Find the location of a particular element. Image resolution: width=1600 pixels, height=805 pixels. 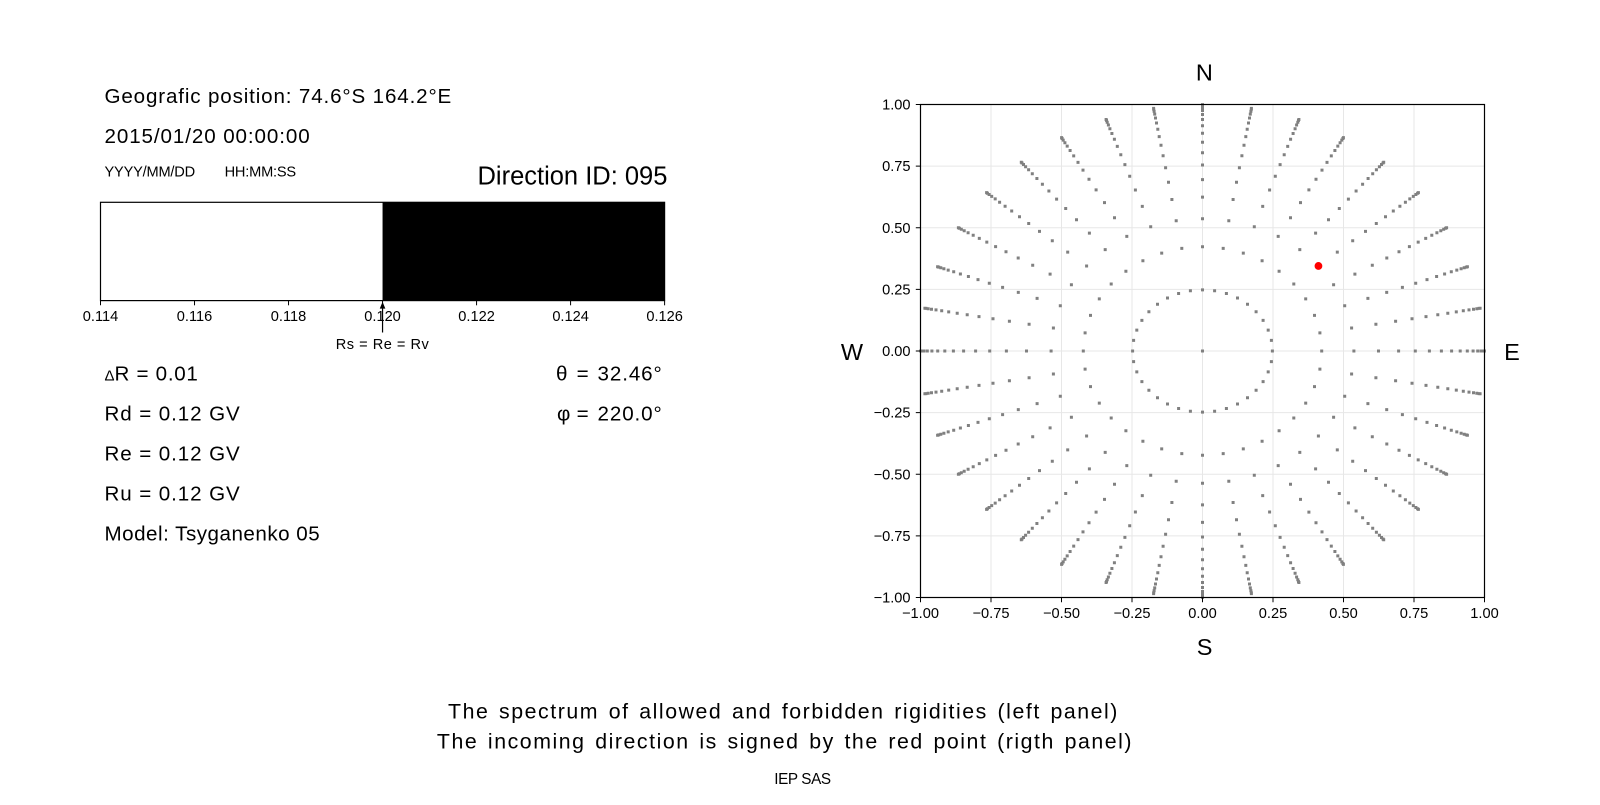

svg-text: 0.124 is located at coordinates (570, 317).